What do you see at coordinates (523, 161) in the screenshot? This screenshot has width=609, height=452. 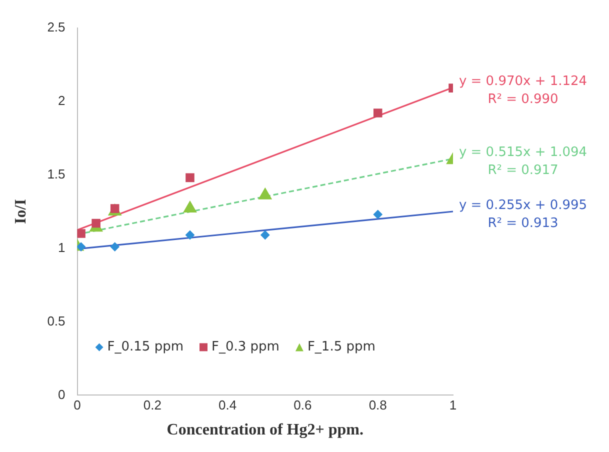 I see `text: y = 0.515x + 1.094 R² = 0.917` at bounding box center [523, 161].